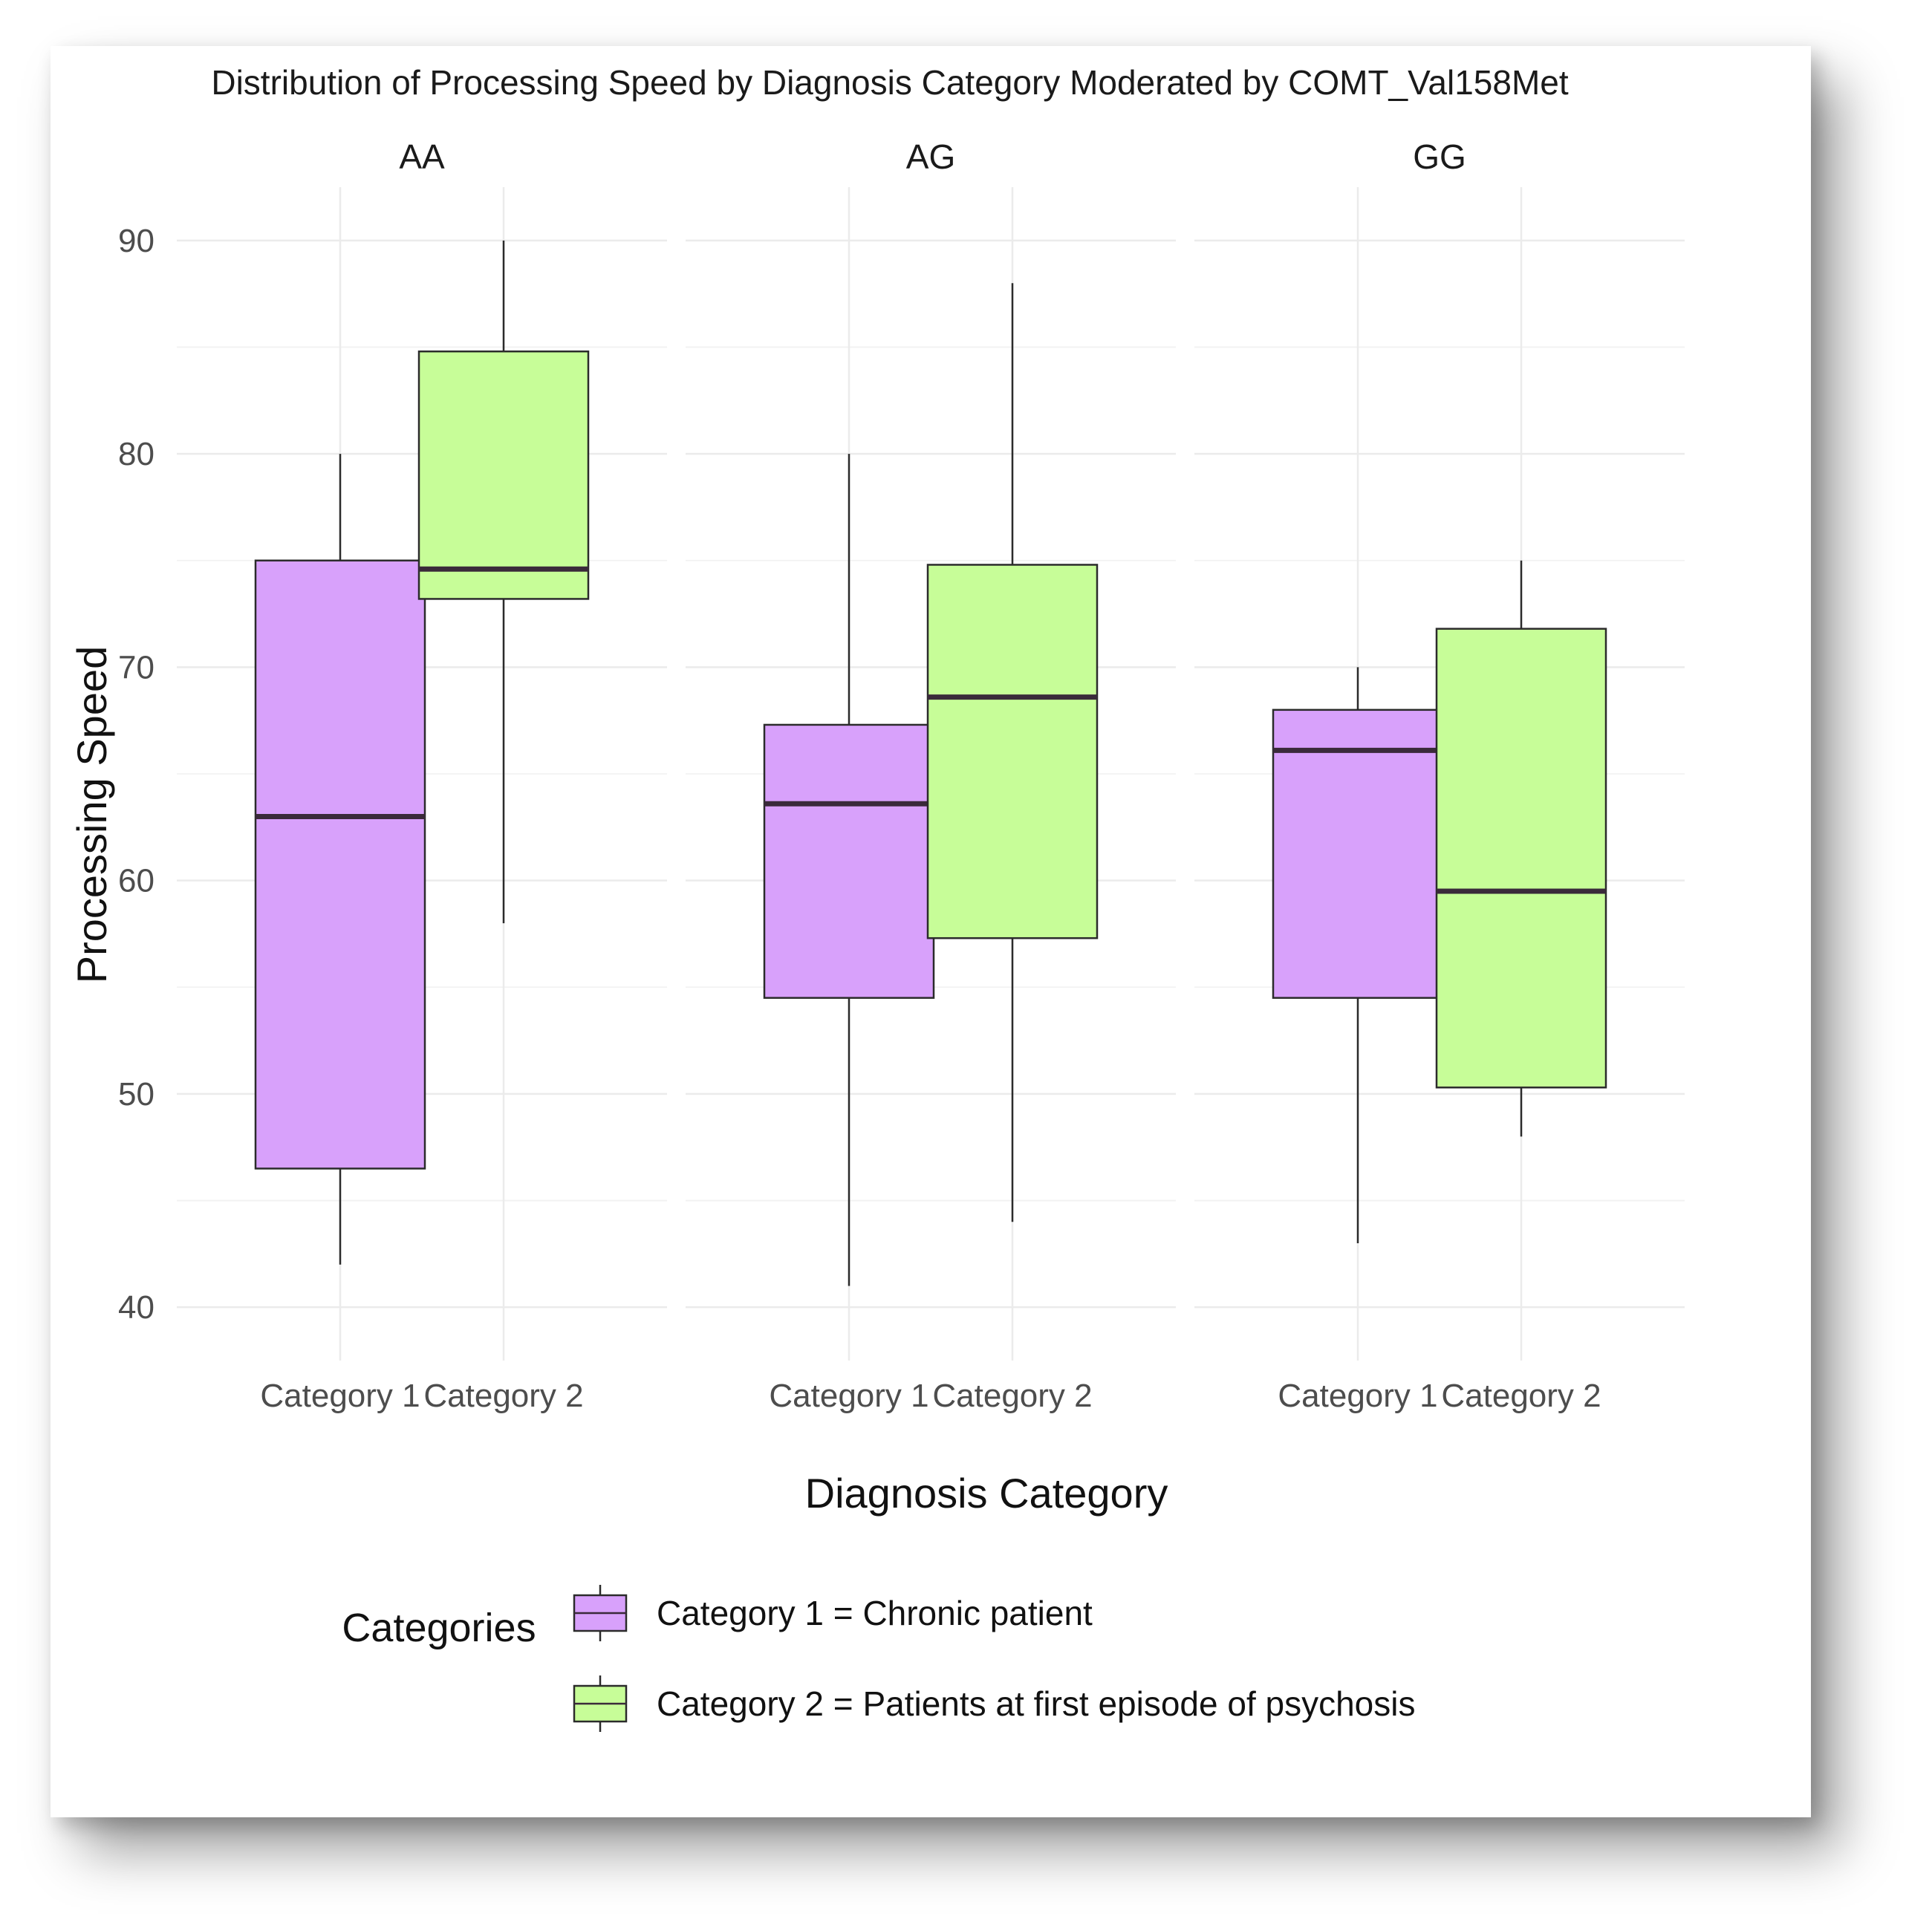 The height and width of the screenshot is (1925, 1932). What do you see at coordinates (340, 1396) in the screenshot?
I see `x-tick-label-aa-category-1: Category 1` at bounding box center [340, 1396].